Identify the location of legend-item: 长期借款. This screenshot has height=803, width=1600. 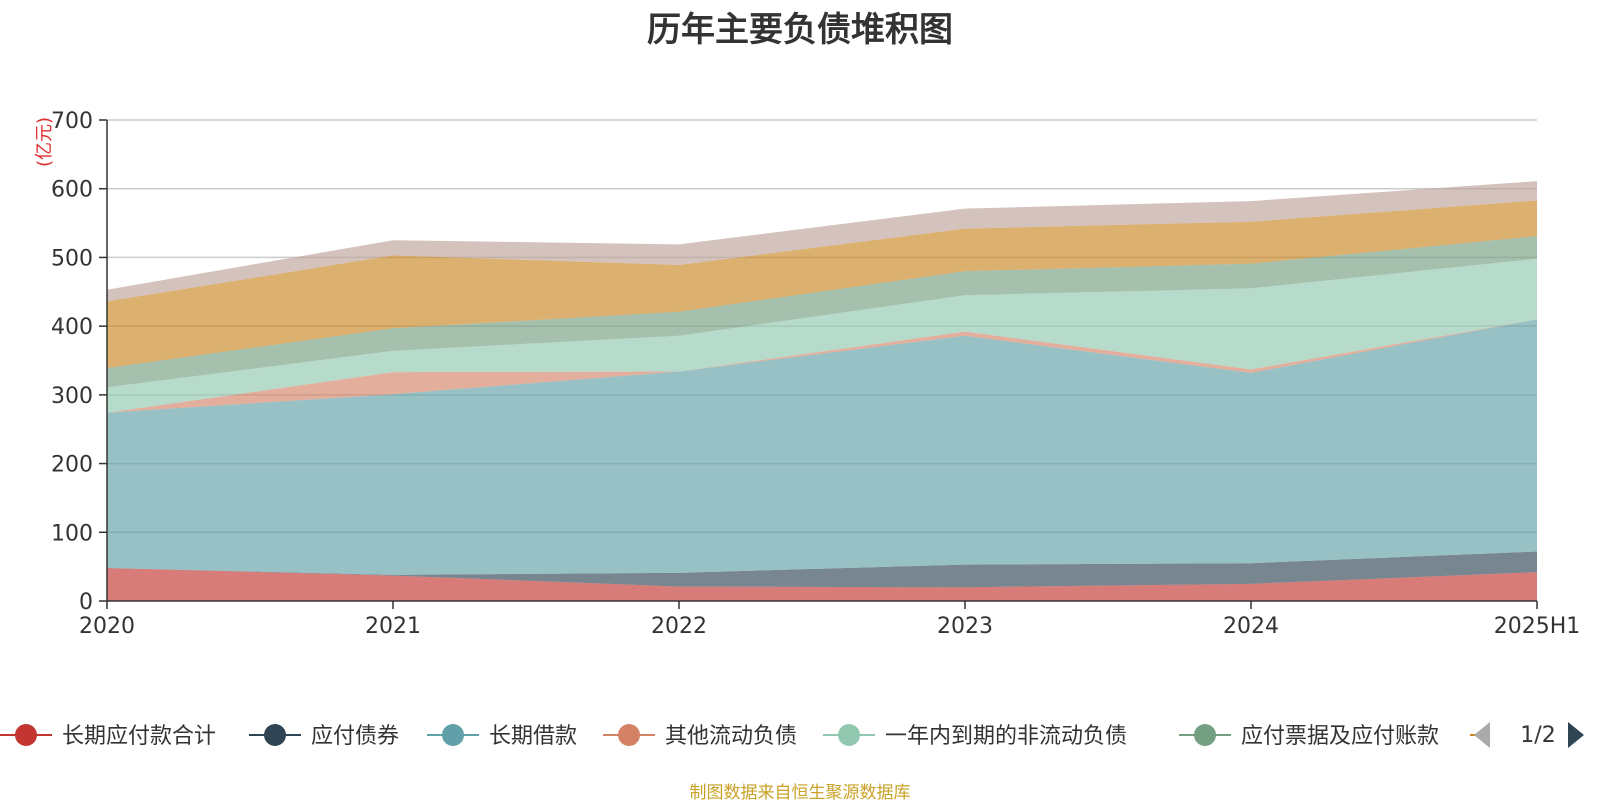
(502, 736).